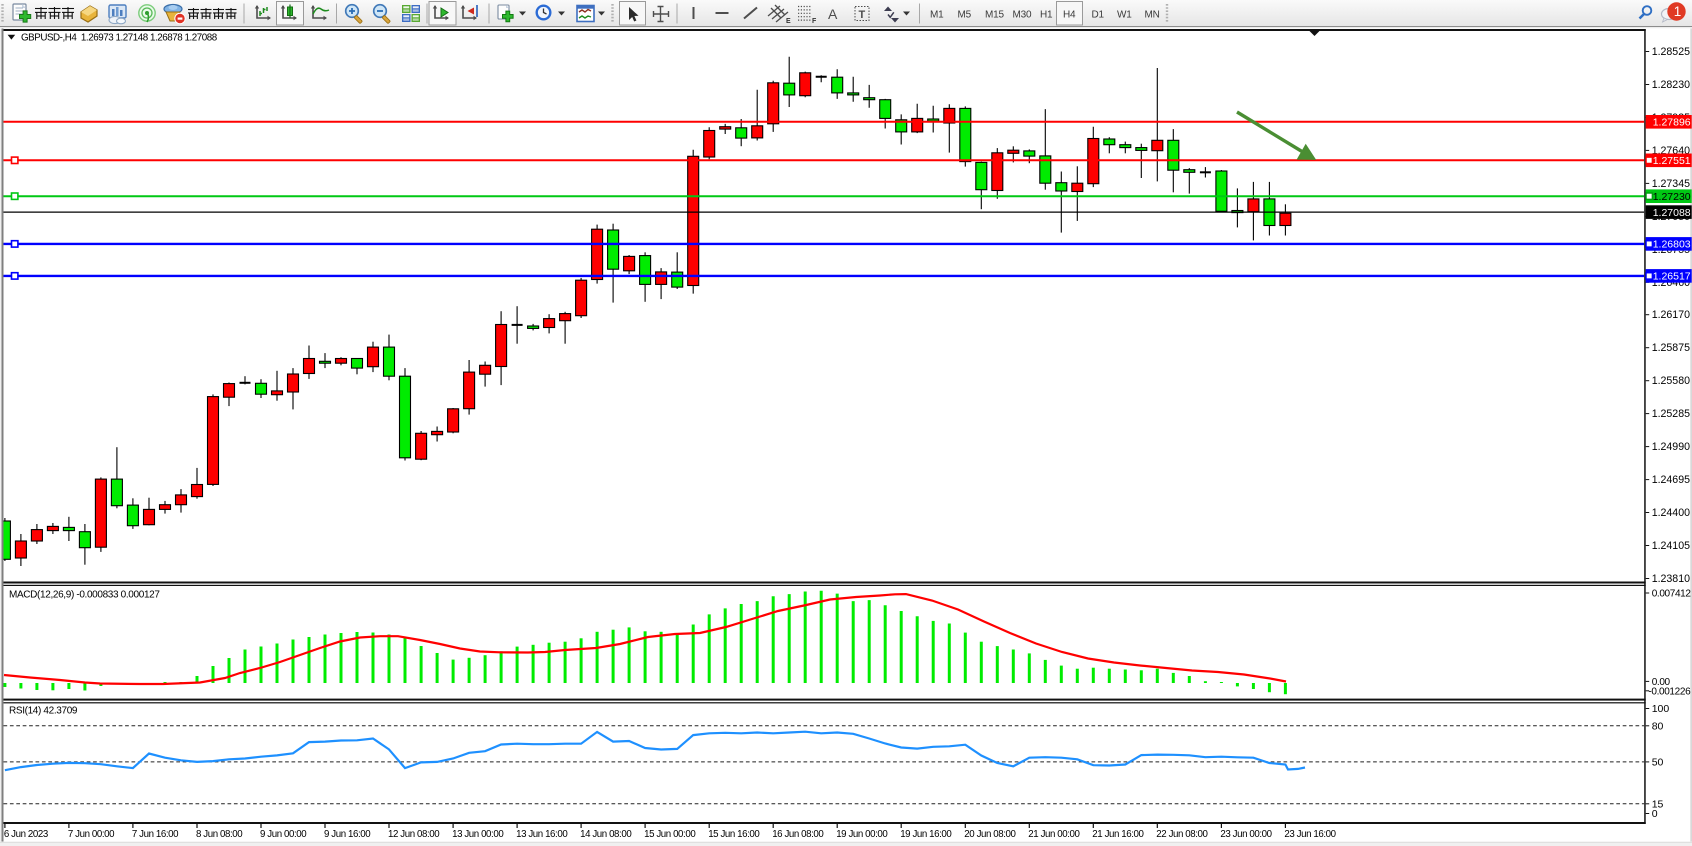 Image resolution: width=1692 pixels, height=846 pixels. What do you see at coordinates (1069, 15) in the screenshot?
I see `svg-text: H4` at bounding box center [1069, 15].